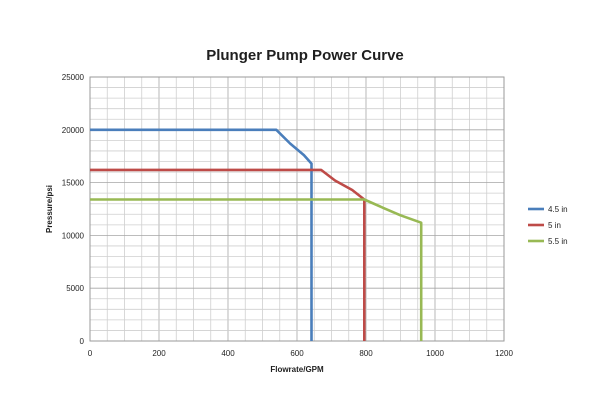 This screenshot has height=420, width=600. I want to click on x-tick-label: 1000, so click(435, 353).